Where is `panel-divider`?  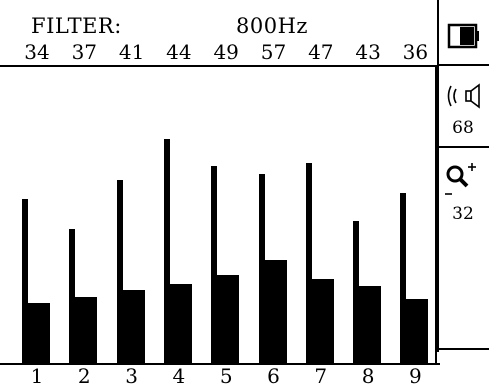
panel-divider is located at coordinates (438, 176).